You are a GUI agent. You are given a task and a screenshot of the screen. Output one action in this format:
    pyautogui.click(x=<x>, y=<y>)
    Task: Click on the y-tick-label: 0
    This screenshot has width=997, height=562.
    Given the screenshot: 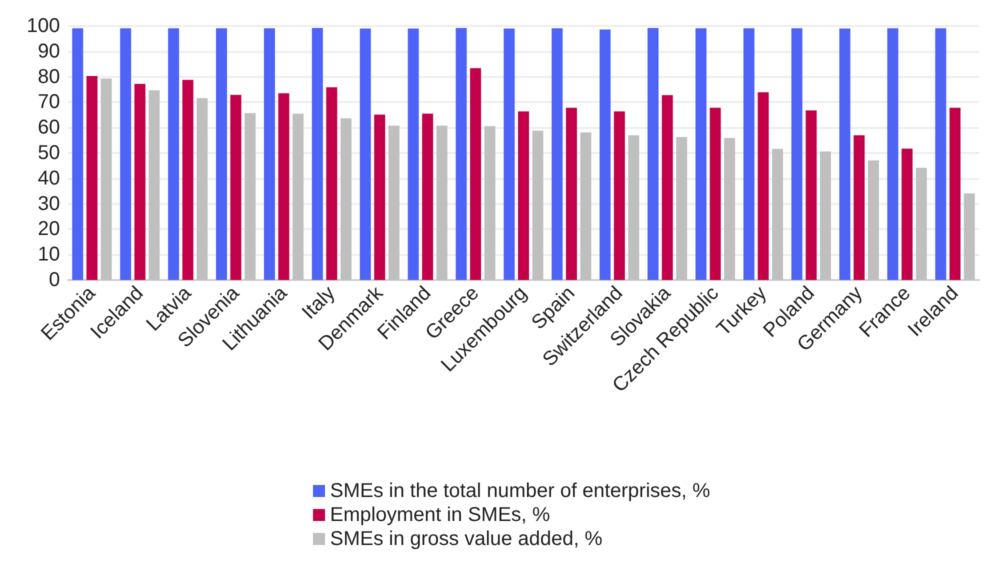 What is the action you would take?
    pyautogui.click(x=54, y=280)
    